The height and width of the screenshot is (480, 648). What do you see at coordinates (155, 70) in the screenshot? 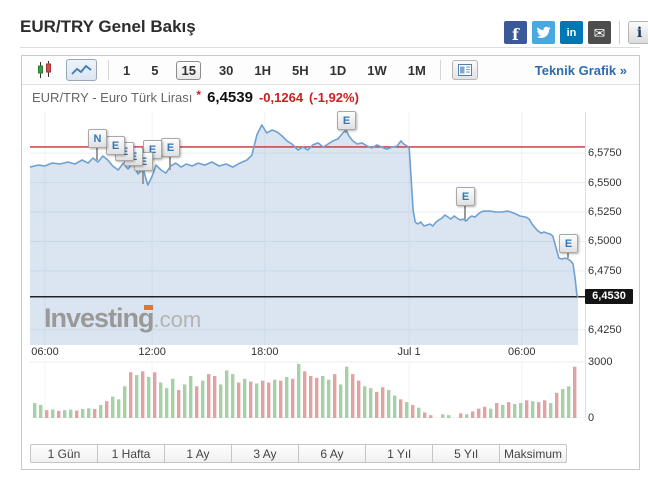
I see `interval-5: 5` at bounding box center [155, 70].